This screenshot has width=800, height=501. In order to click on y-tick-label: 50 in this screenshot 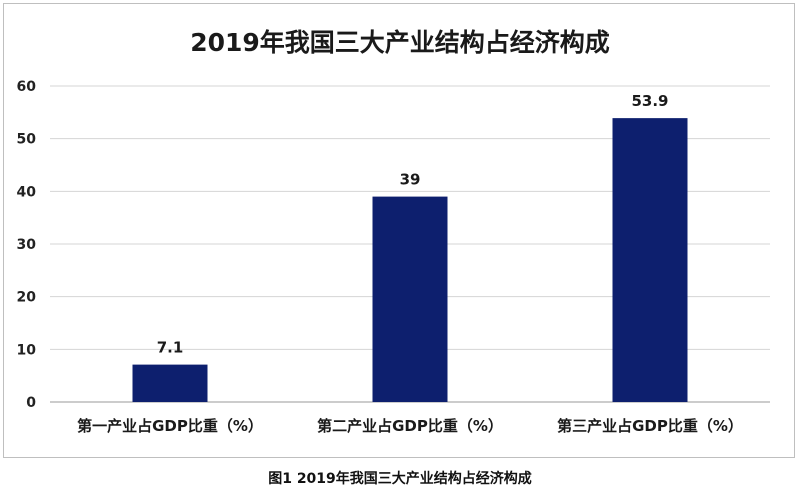, I will do `click(27, 140)`.